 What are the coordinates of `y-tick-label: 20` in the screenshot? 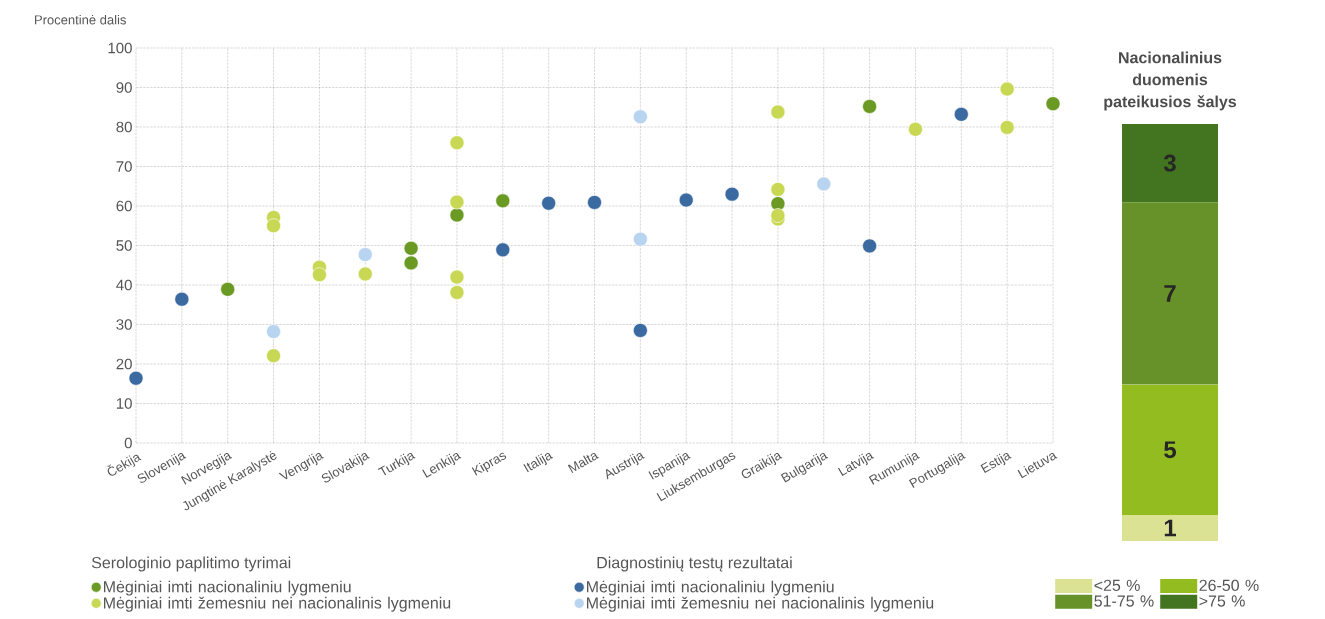 It's located at (124, 364).